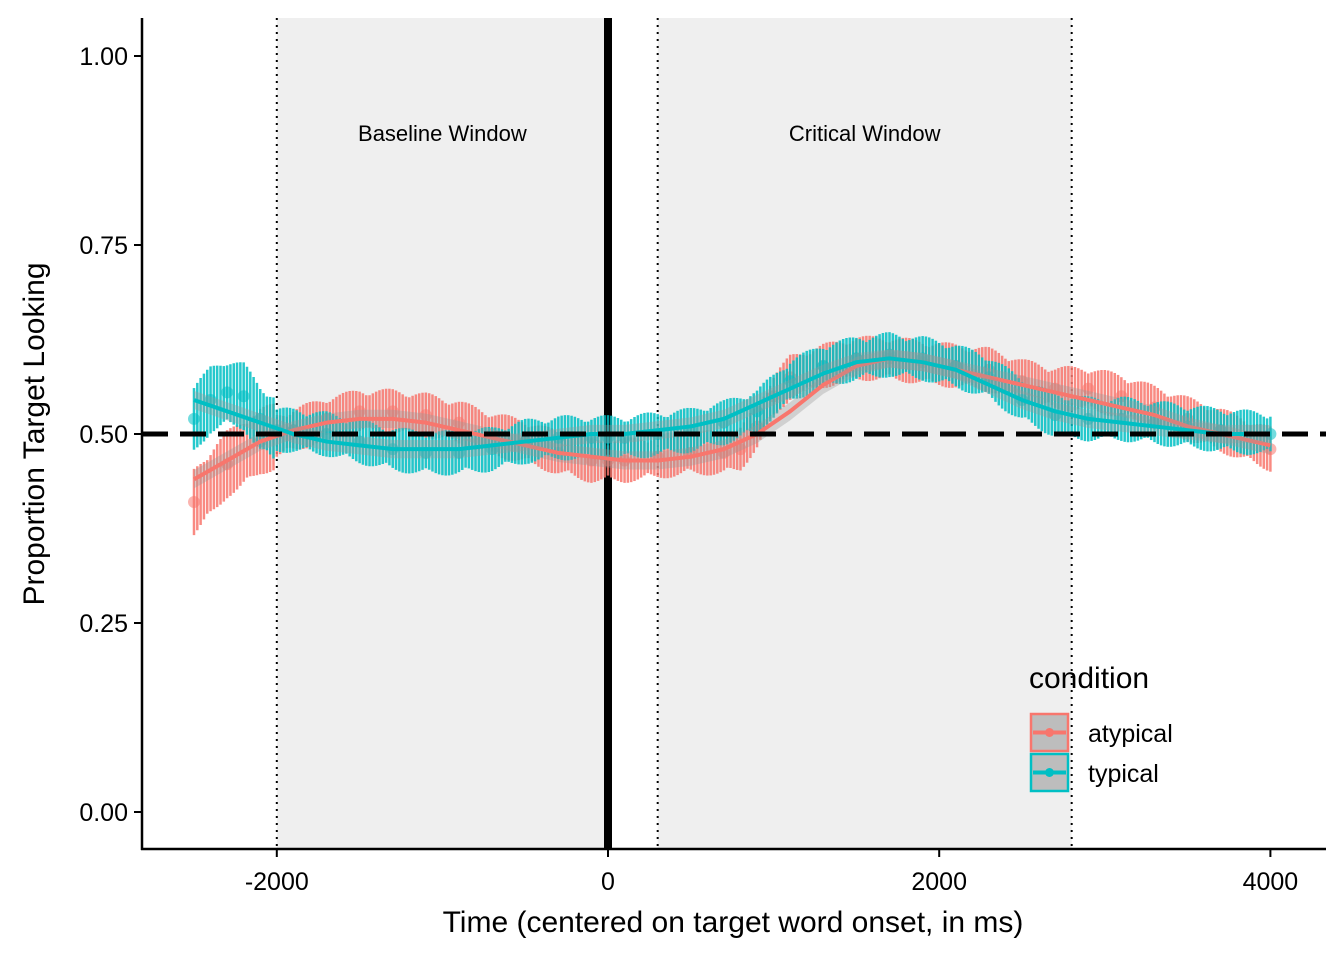  Describe the element at coordinates (865, 133) in the screenshot. I see `window-label-2: Critical Window` at that location.